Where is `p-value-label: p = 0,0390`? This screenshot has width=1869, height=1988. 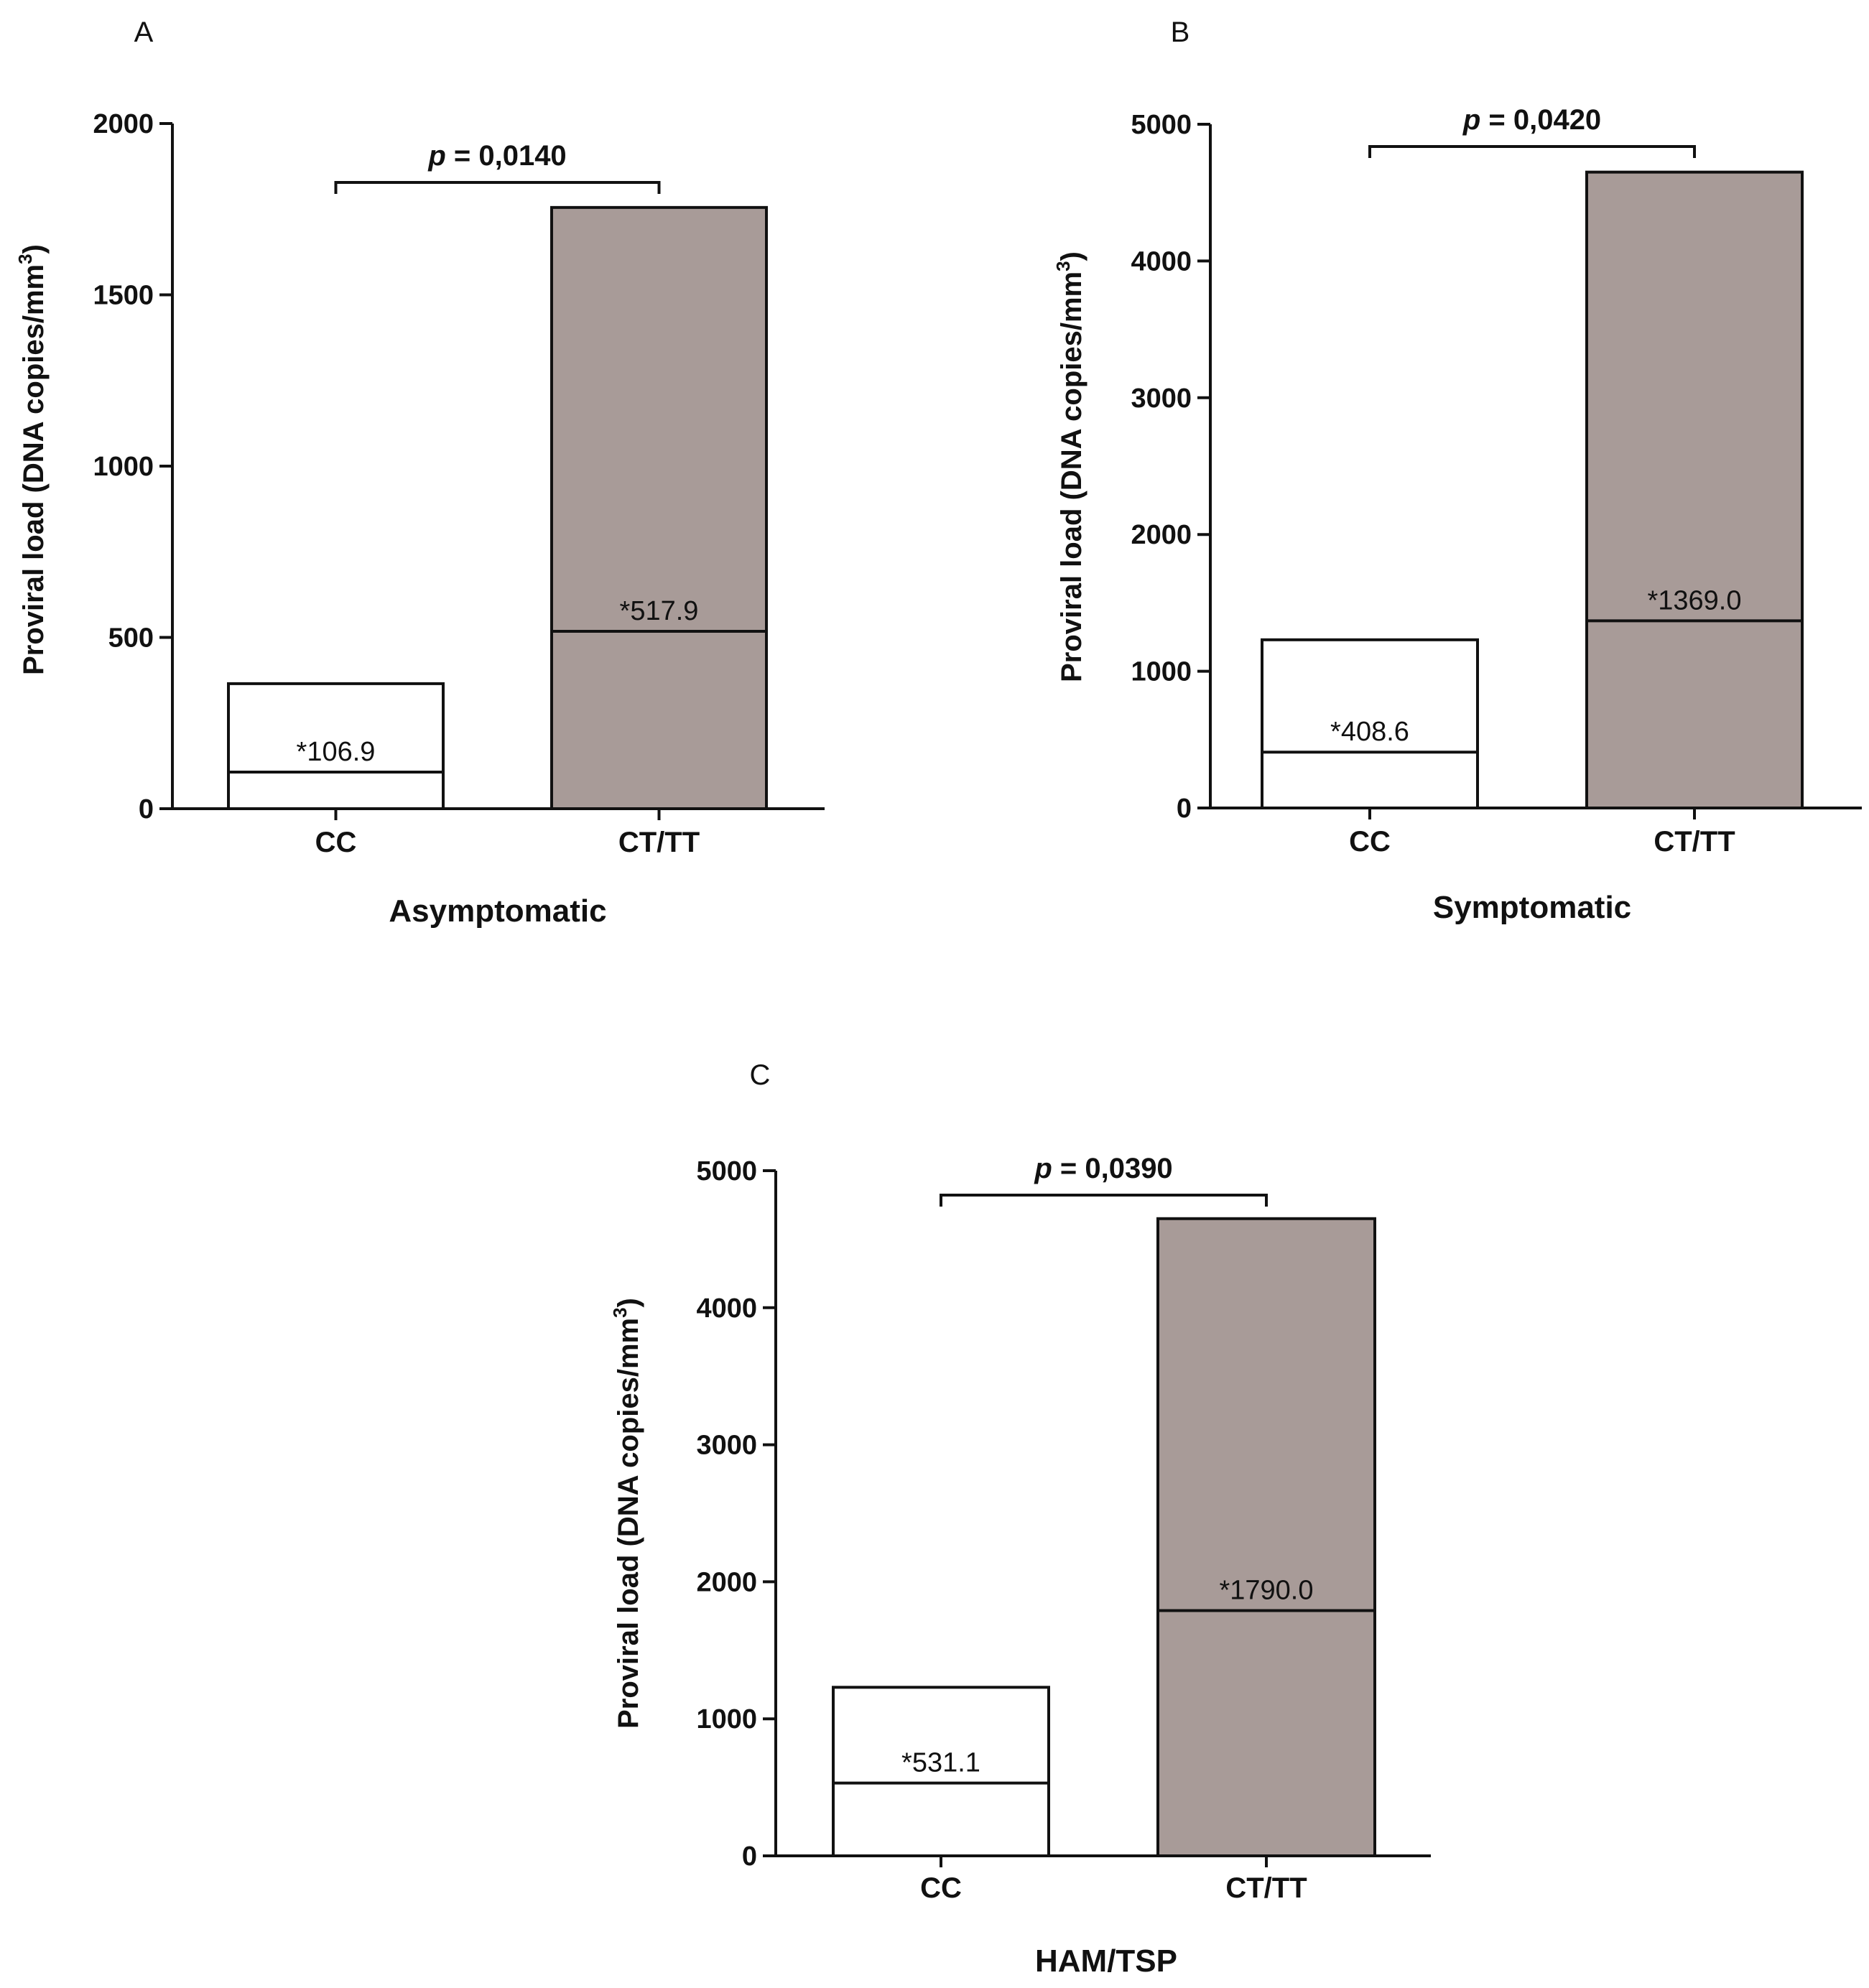
p-value-label: p = 0,0390 is located at coordinates (1103, 1168).